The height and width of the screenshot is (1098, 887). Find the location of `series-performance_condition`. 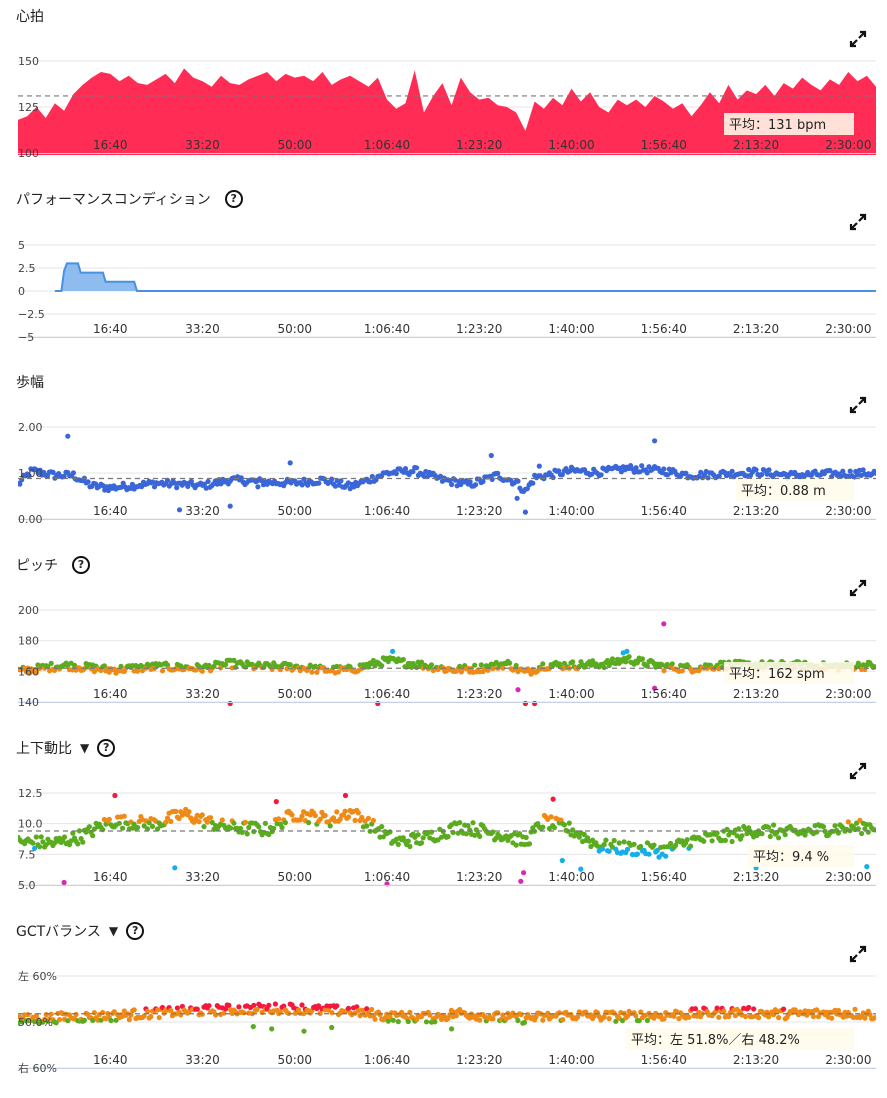

series-performance_condition is located at coordinates (465, 277).